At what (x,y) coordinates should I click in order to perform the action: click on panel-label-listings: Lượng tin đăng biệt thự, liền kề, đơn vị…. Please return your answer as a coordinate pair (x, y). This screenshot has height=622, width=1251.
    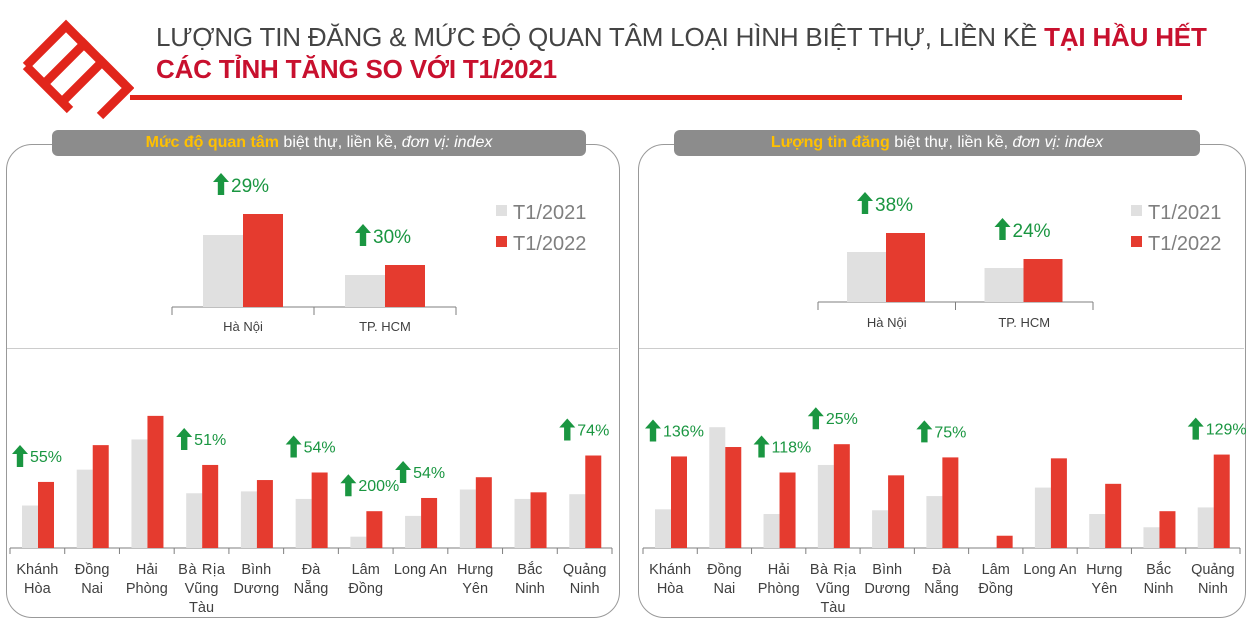
    Looking at the image, I should click on (937, 143).